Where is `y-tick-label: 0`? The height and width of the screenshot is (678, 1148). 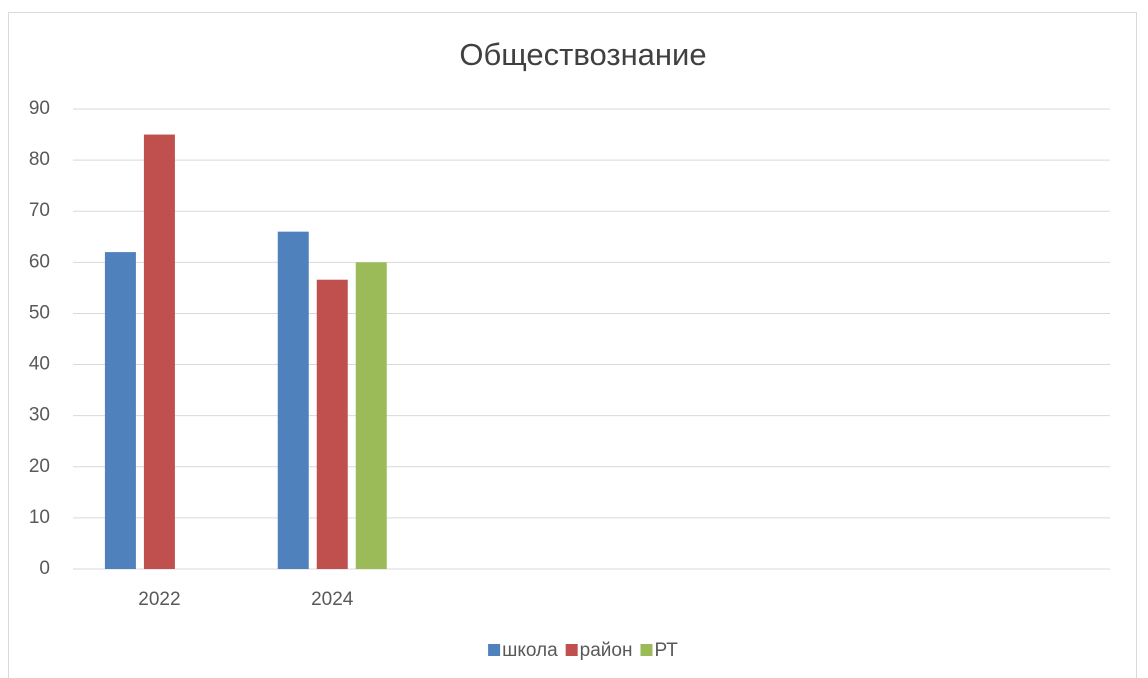
y-tick-label: 0 is located at coordinates (44, 568).